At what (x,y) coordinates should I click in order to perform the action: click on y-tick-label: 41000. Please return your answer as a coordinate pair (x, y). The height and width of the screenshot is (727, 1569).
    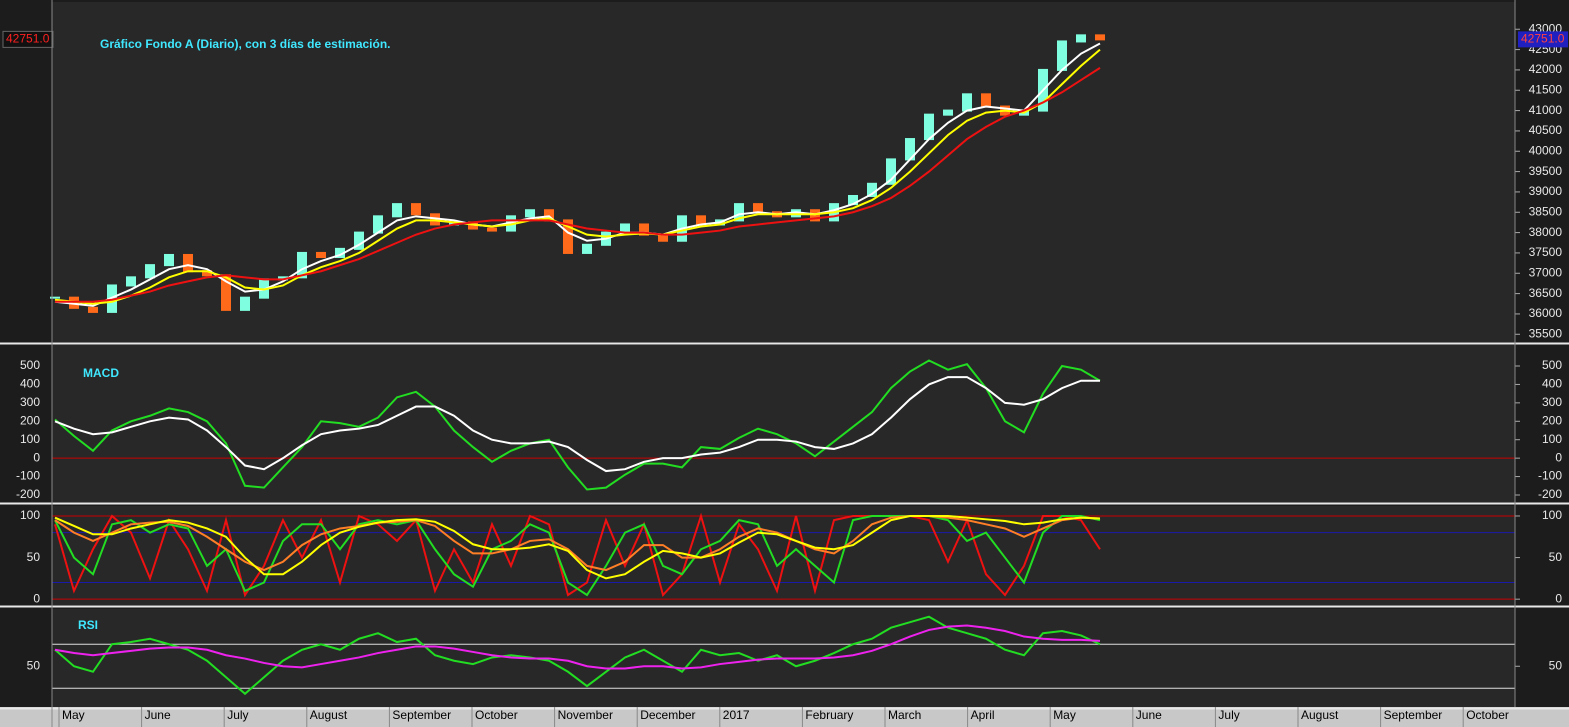
    Looking at the image, I should click on (1546, 110).